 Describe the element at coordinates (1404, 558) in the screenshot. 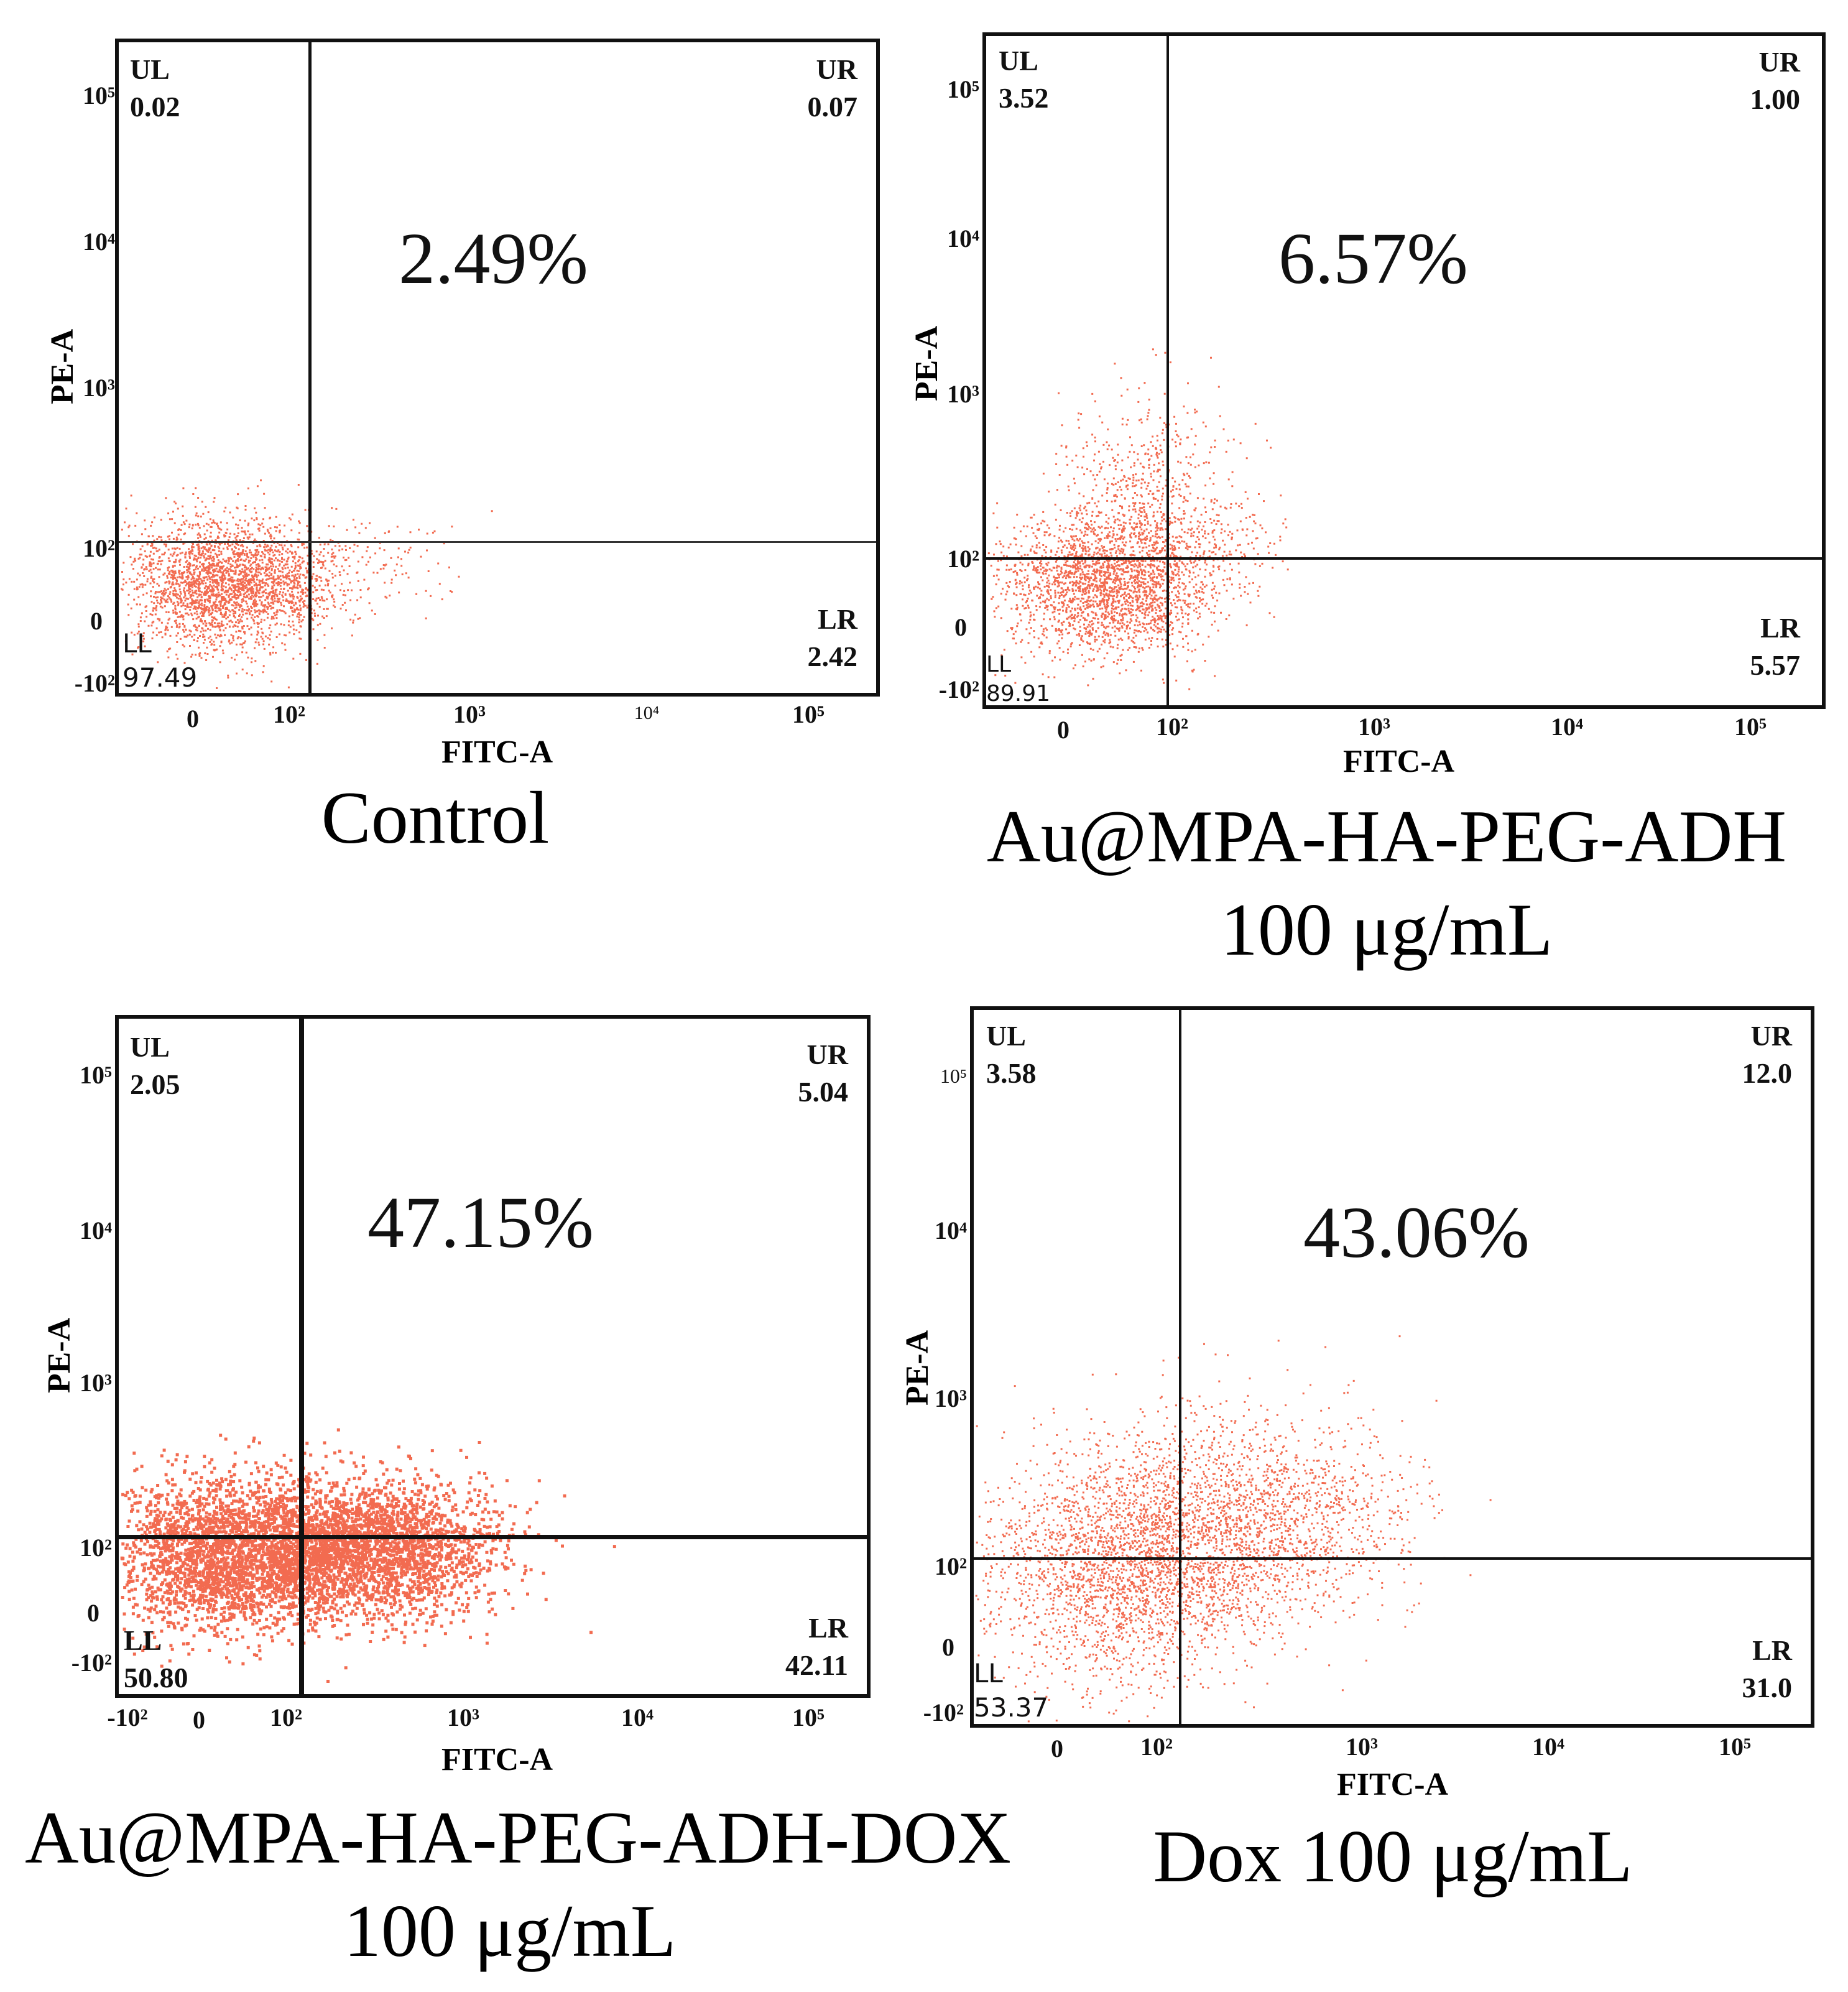

I see `quadrant-hline-adh` at that location.